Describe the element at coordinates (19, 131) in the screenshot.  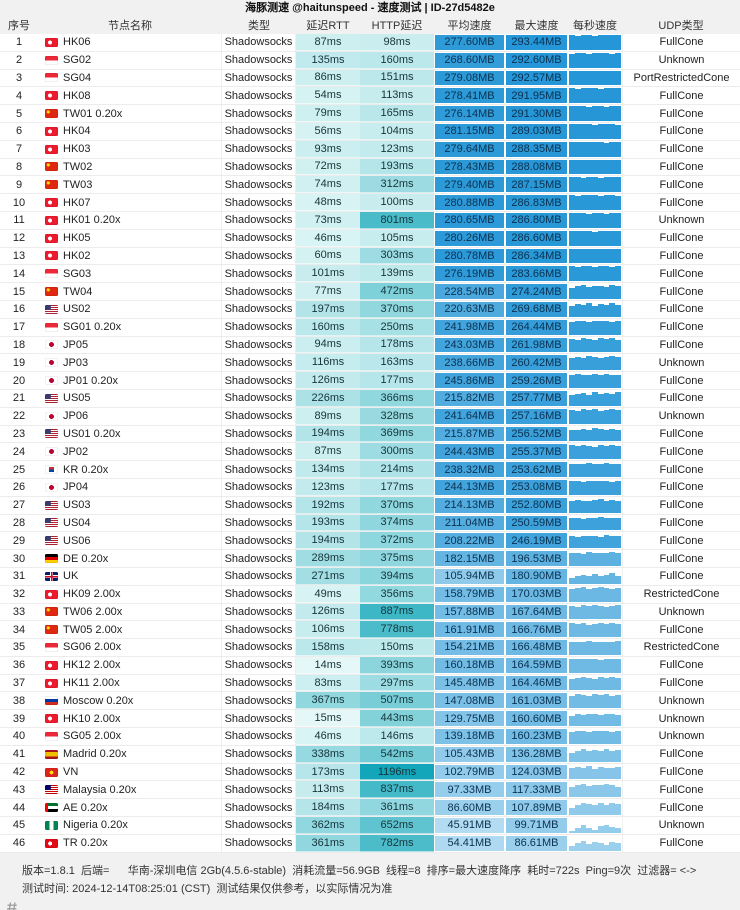
I see `row-index: 6` at that location.